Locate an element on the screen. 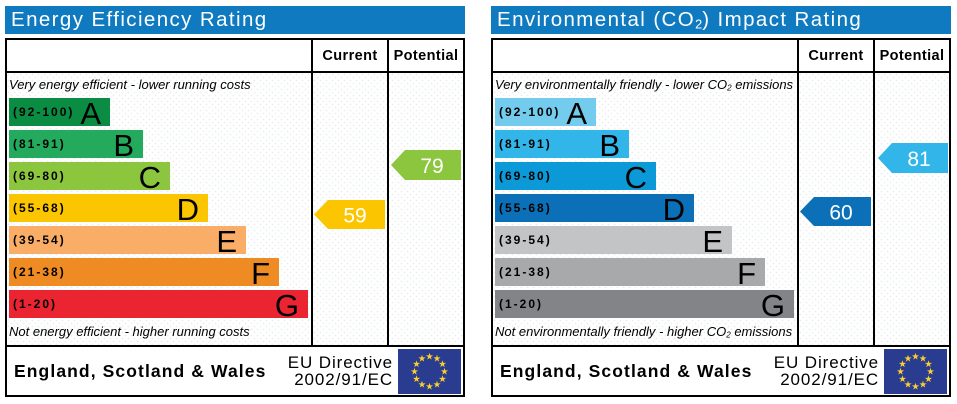 The height and width of the screenshot is (404, 957). svg-text: 59 is located at coordinates (354, 216).